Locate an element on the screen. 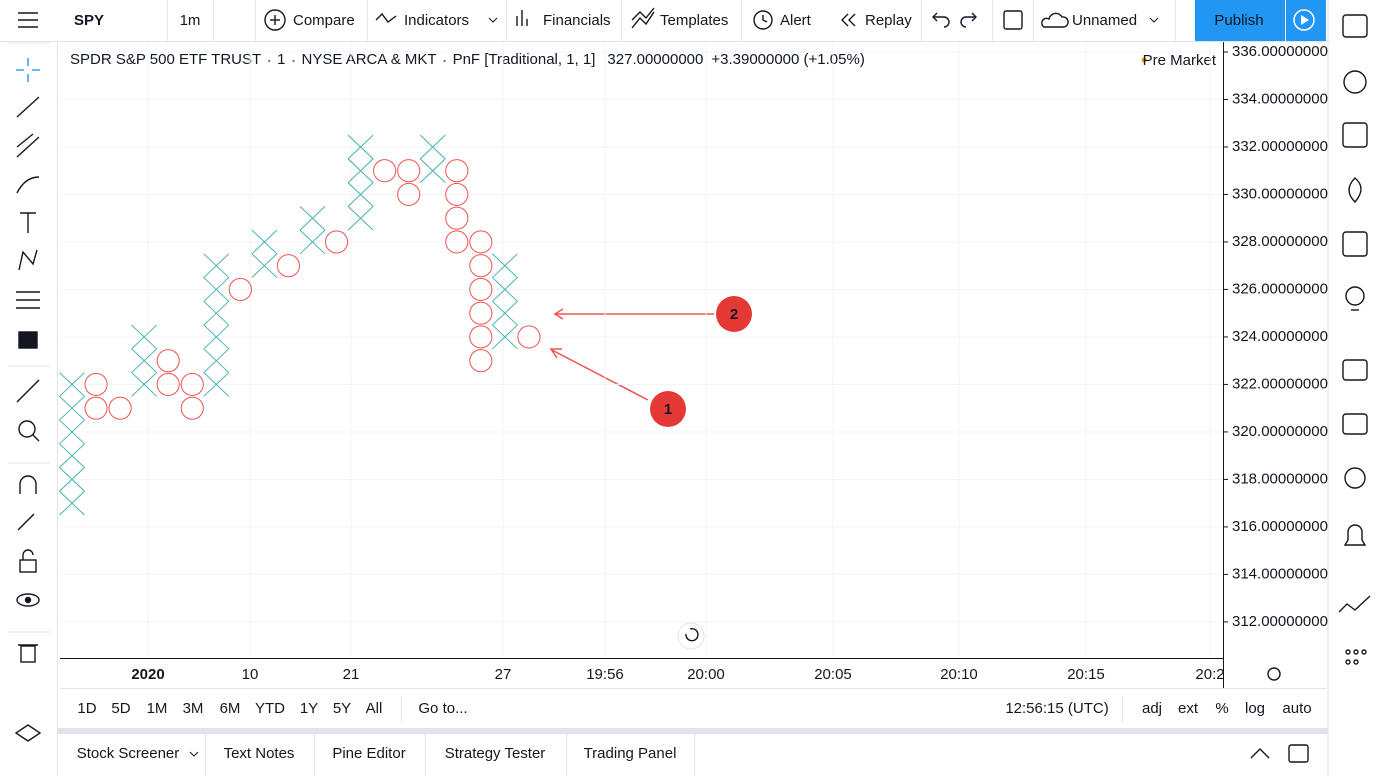 The height and width of the screenshot is (776, 1379). settings-icon is located at coordinates (1274, 674).